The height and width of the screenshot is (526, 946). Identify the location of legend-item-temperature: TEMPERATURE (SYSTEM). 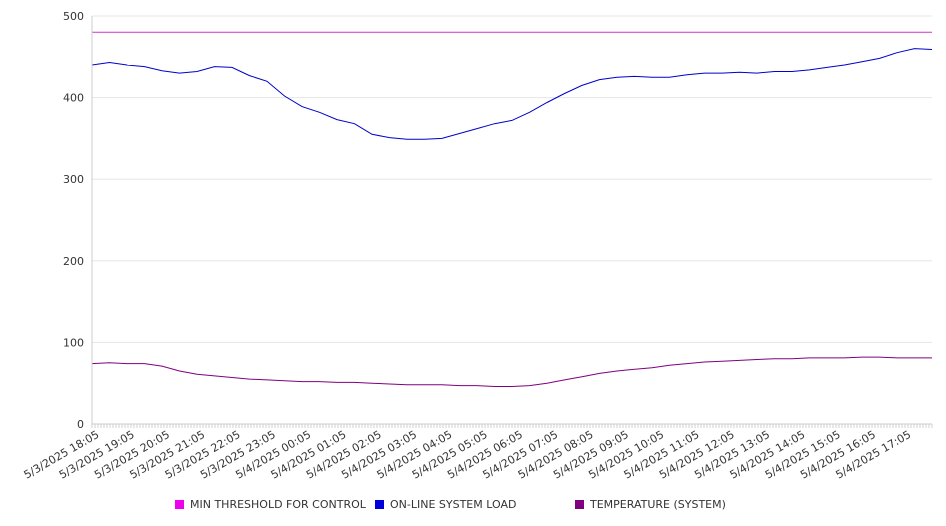
(650, 504).